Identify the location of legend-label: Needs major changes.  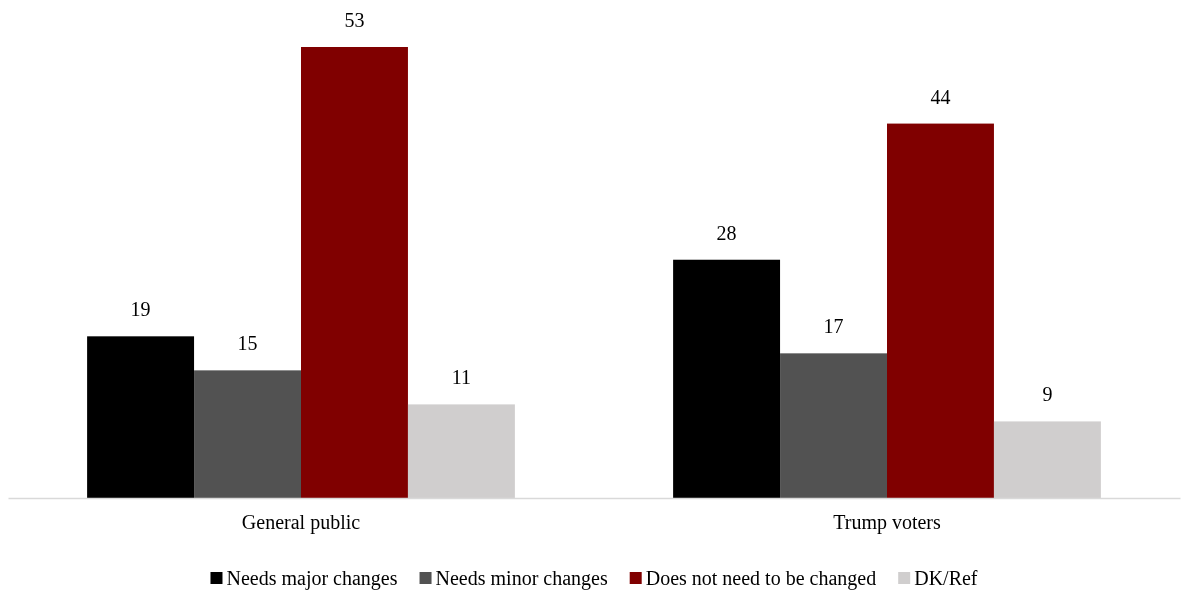
(312, 578).